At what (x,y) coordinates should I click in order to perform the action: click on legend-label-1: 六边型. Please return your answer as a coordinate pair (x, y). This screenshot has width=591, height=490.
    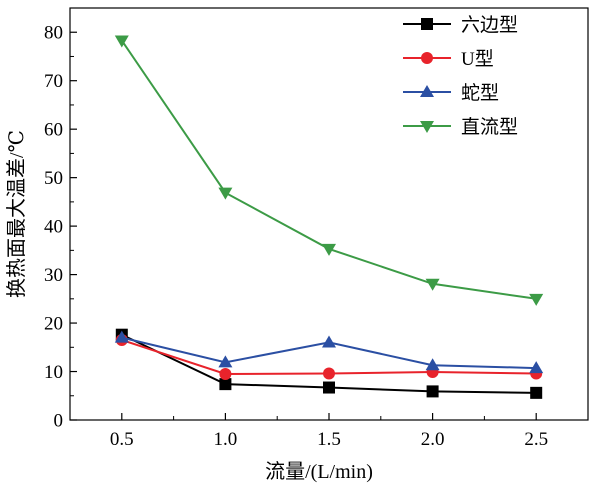
    Looking at the image, I should click on (489, 25).